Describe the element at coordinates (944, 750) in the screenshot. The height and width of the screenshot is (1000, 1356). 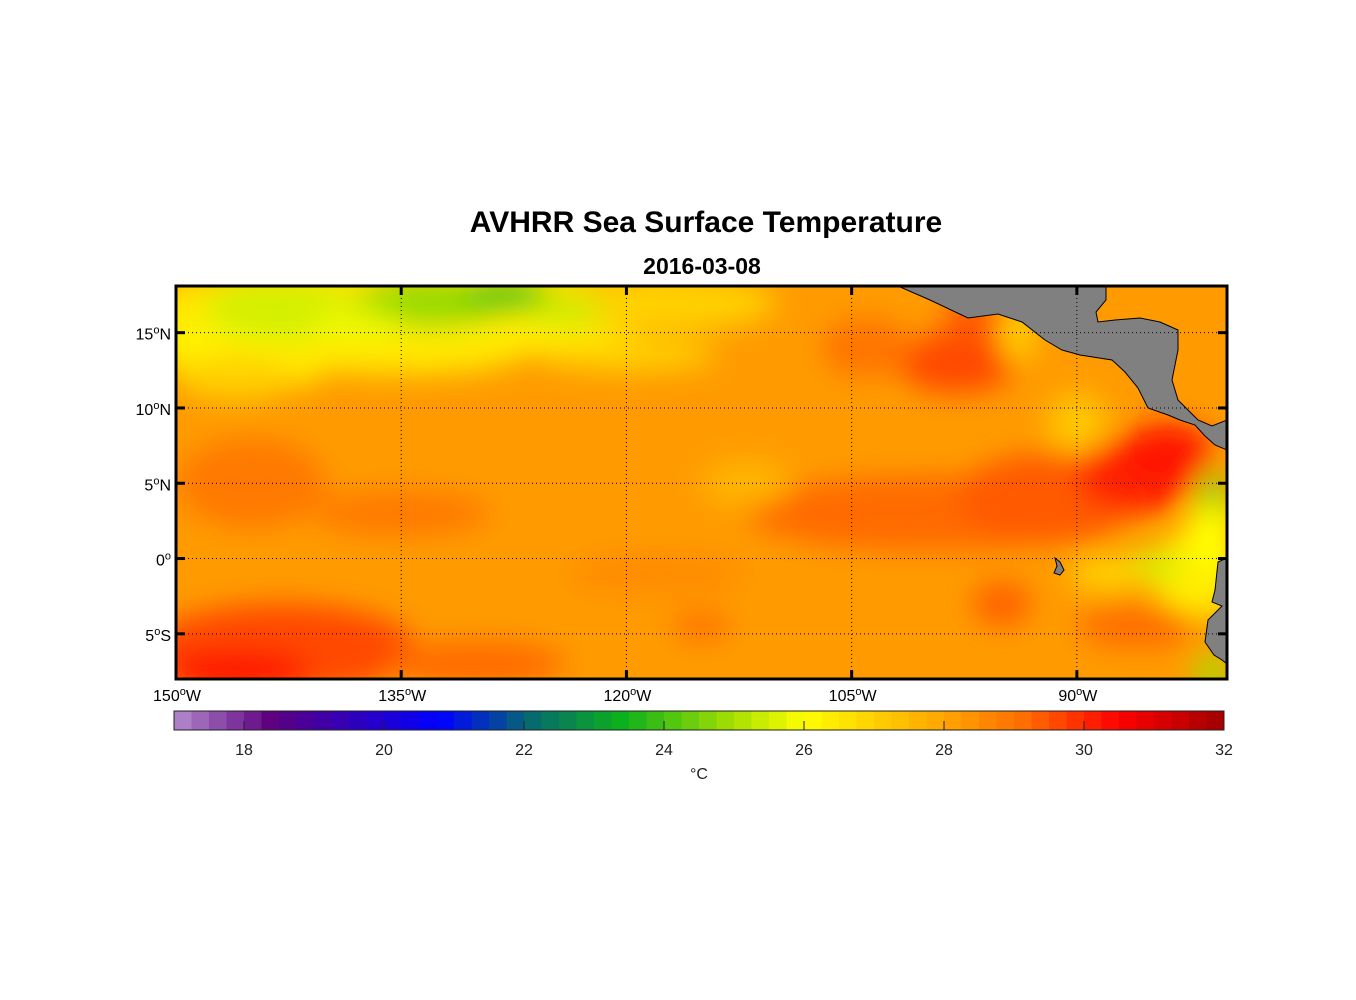
I see `colorbar-tick-label: 28` at that location.